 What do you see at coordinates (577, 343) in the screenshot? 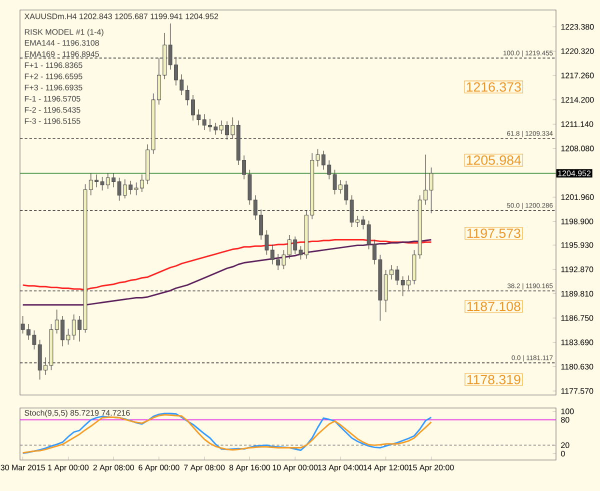
I see `y-tick-label: 1183.690` at bounding box center [577, 343].